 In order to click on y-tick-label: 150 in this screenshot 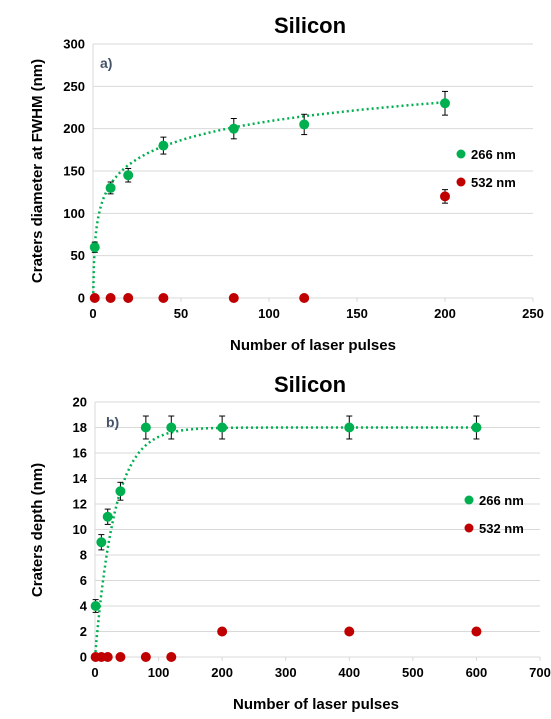, I will do `click(74, 171)`.